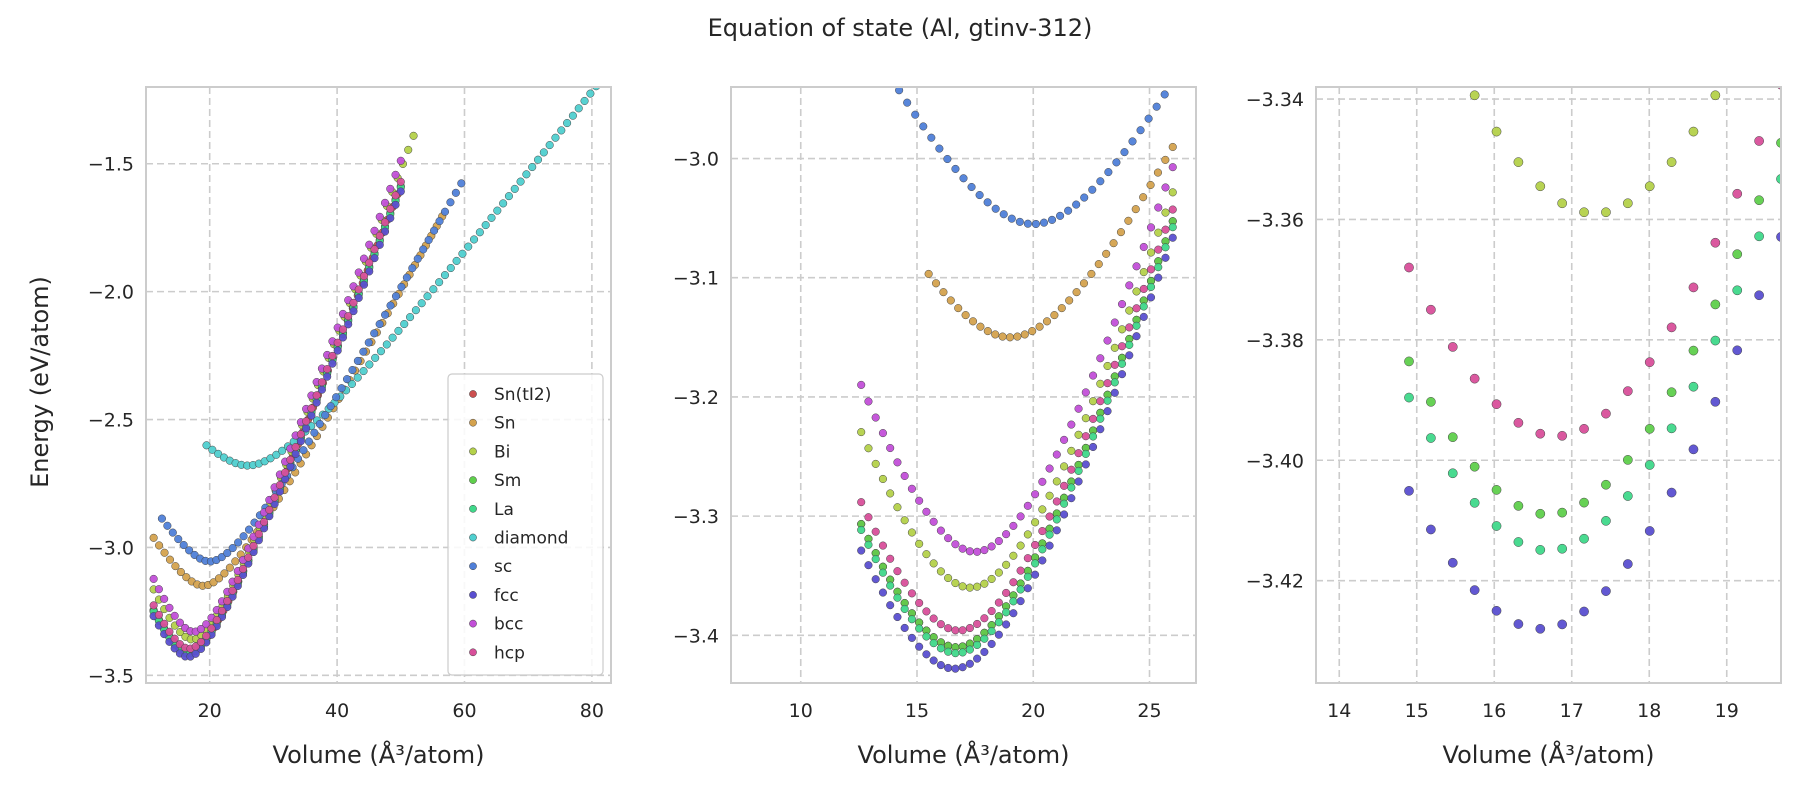 Image resolution: width=1800 pixels, height=800 pixels. Describe the element at coordinates (1149, 711) in the screenshot. I see `x-tick-label: 25` at that location.